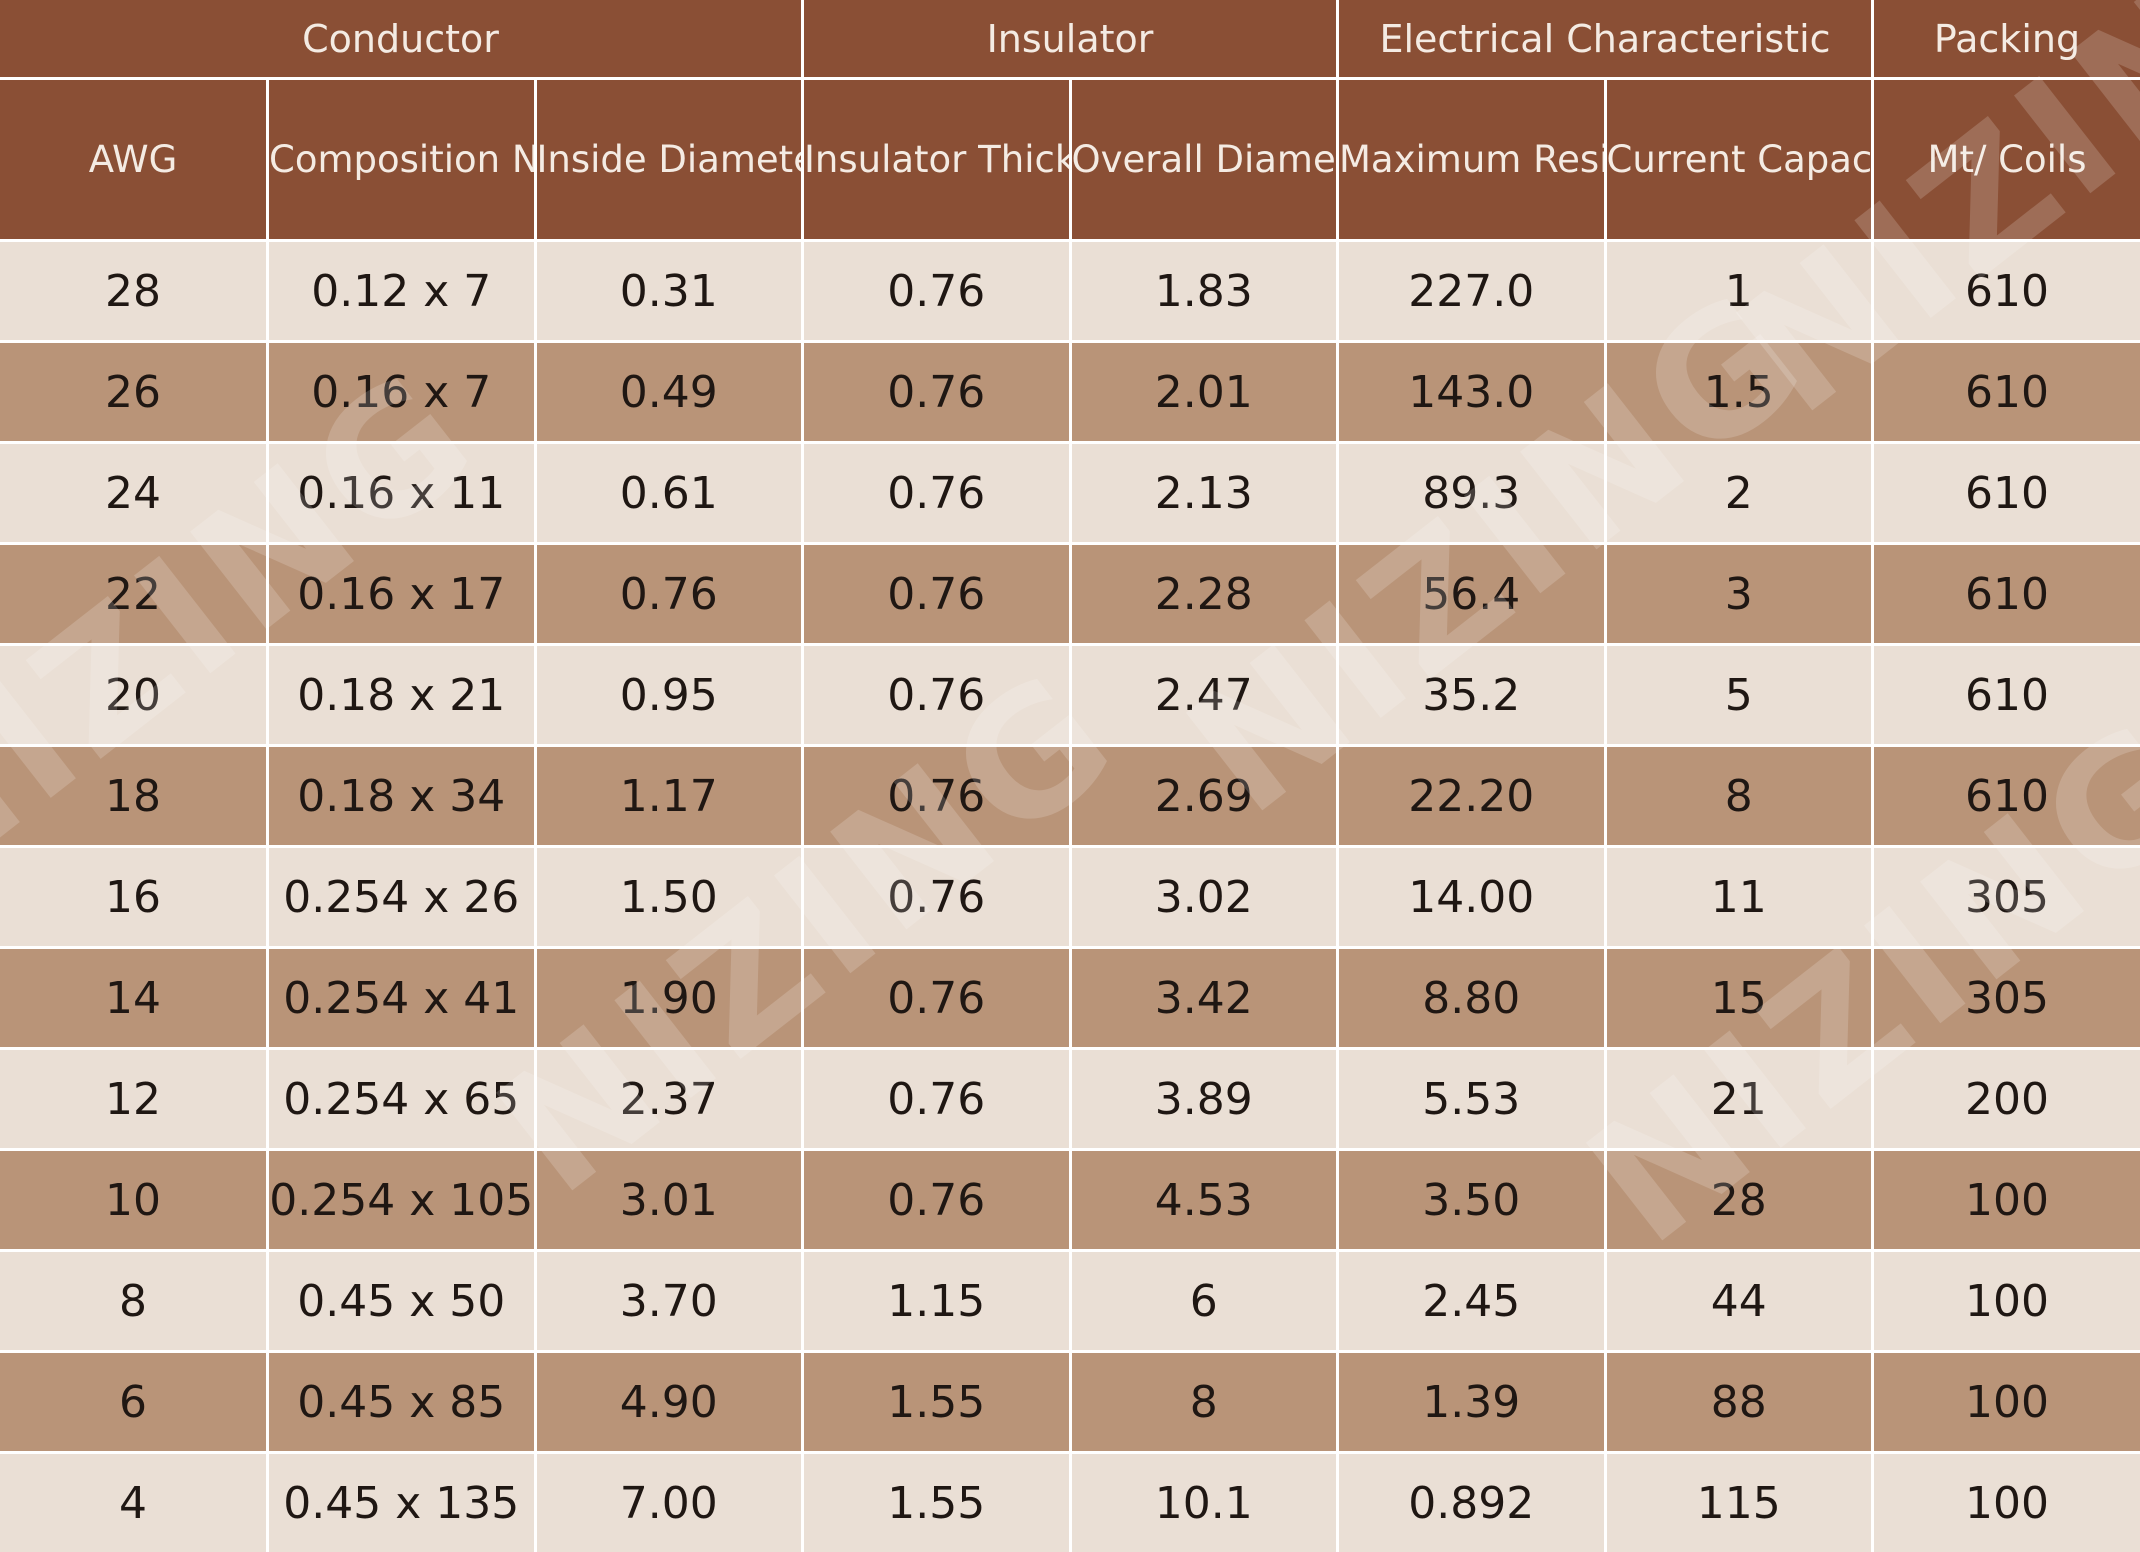 This screenshot has height=1552, width=2140. Describe the element at coordinates (1472, 160) in the screenshot. I see `column-header-max-resistance: Maximum Resistance at 20°C ohm/km` at that location.